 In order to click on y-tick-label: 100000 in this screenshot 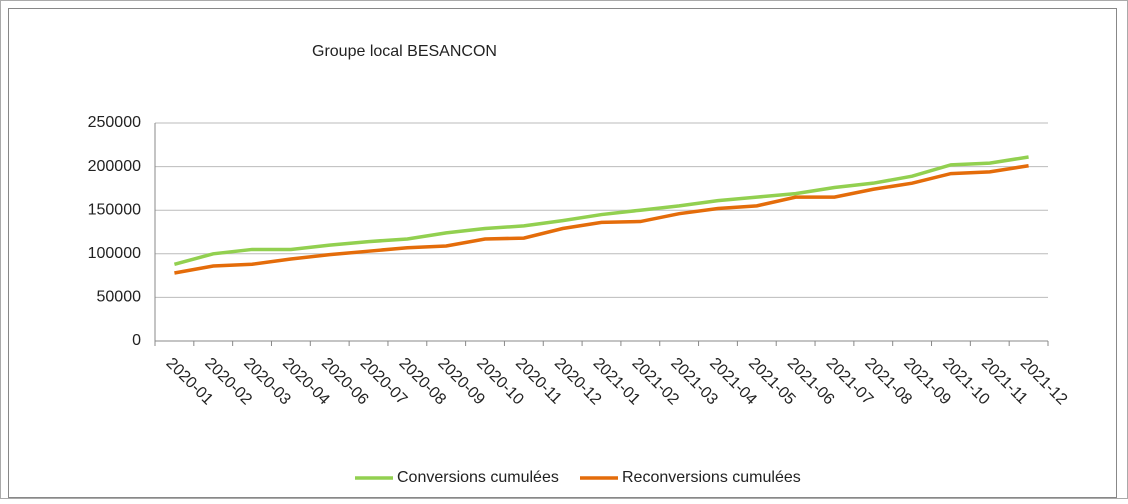, I will do `click(114, 253)`.